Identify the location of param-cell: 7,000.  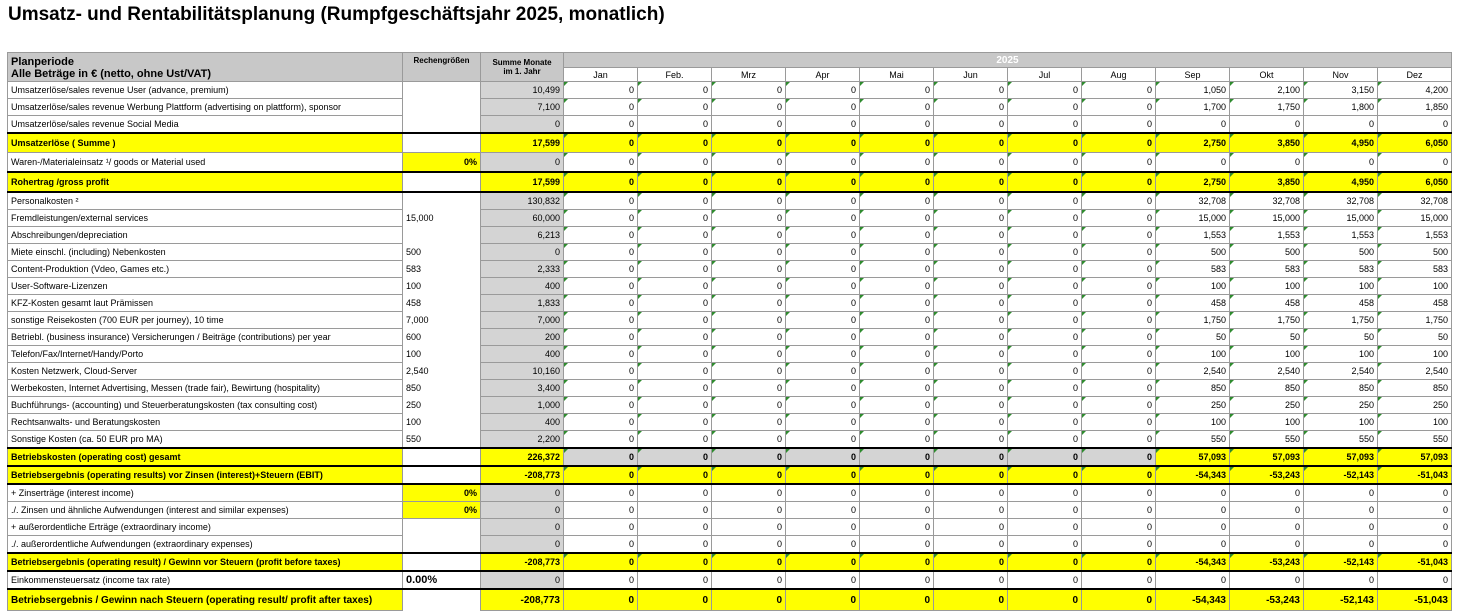
(441, 320).